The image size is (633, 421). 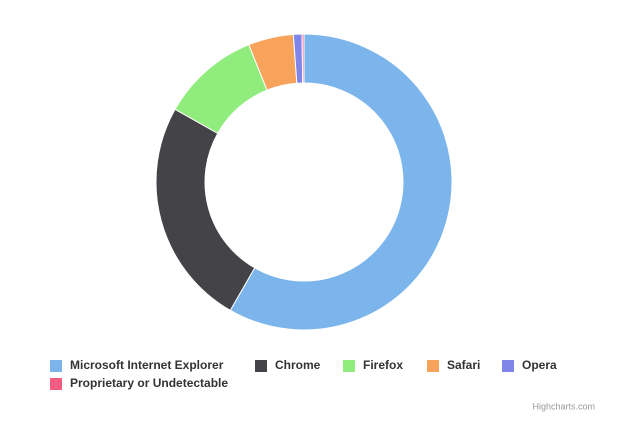 I want to click on legend-label: Chrome, so click(x=298, y=365).